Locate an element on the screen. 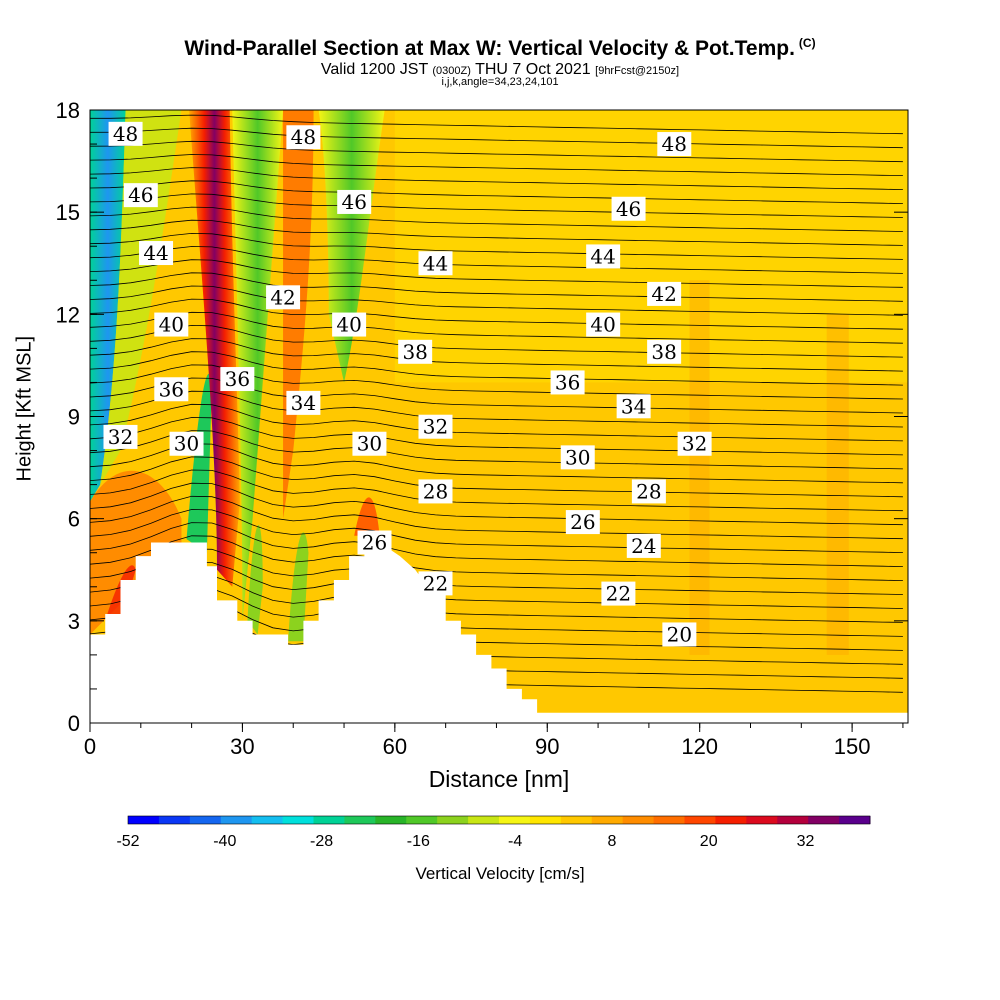 The image size is (1000, 1000). field-updraft-red is located at coordinates (214, 348).